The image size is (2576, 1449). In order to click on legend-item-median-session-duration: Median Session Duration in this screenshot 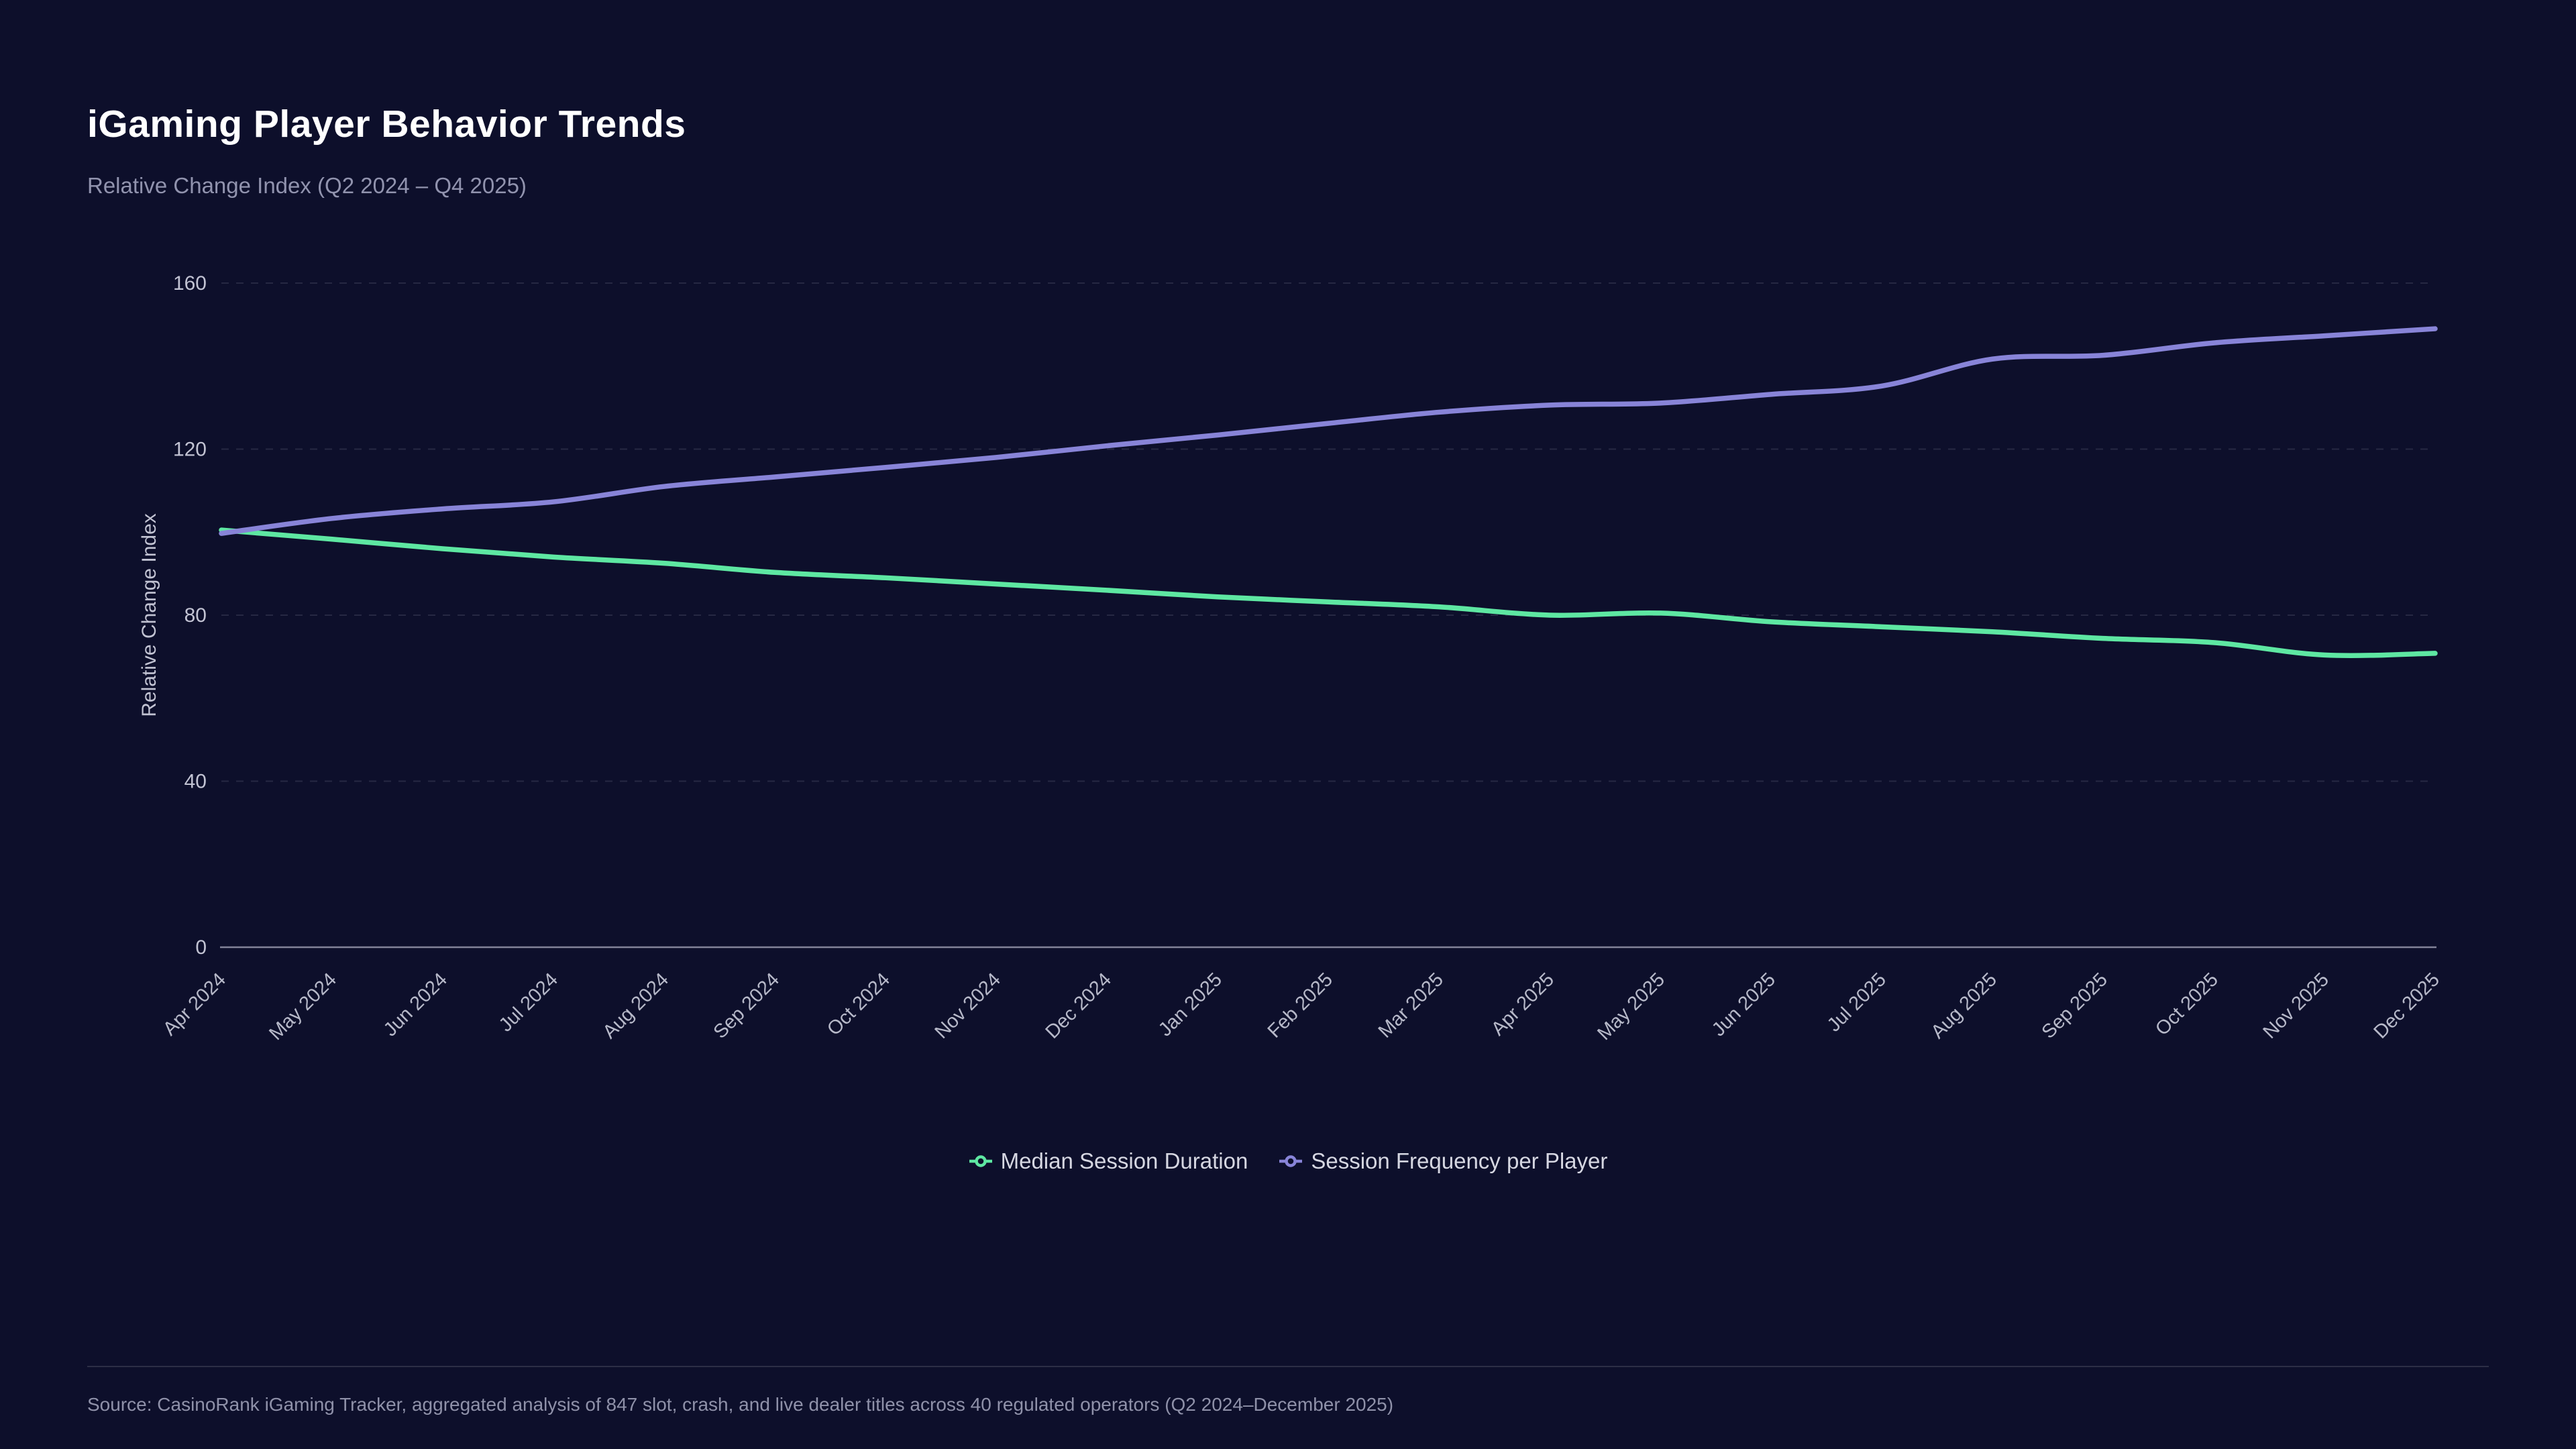, I will do `click(1108, 1161)`.